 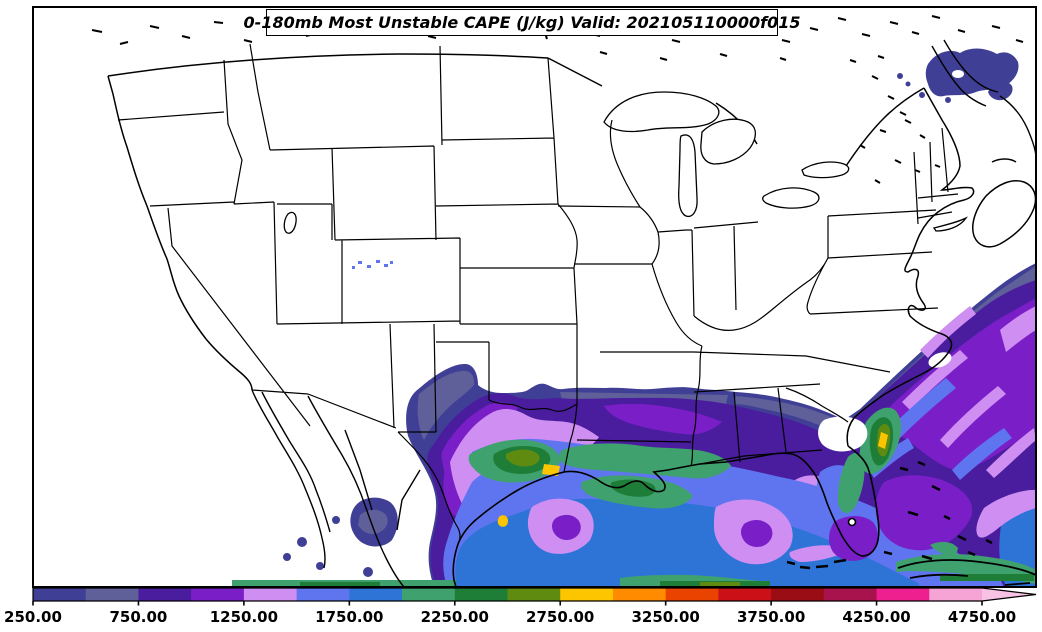 I want to click on cape-band-1000-1250-cores, so click(x=762, y=518).